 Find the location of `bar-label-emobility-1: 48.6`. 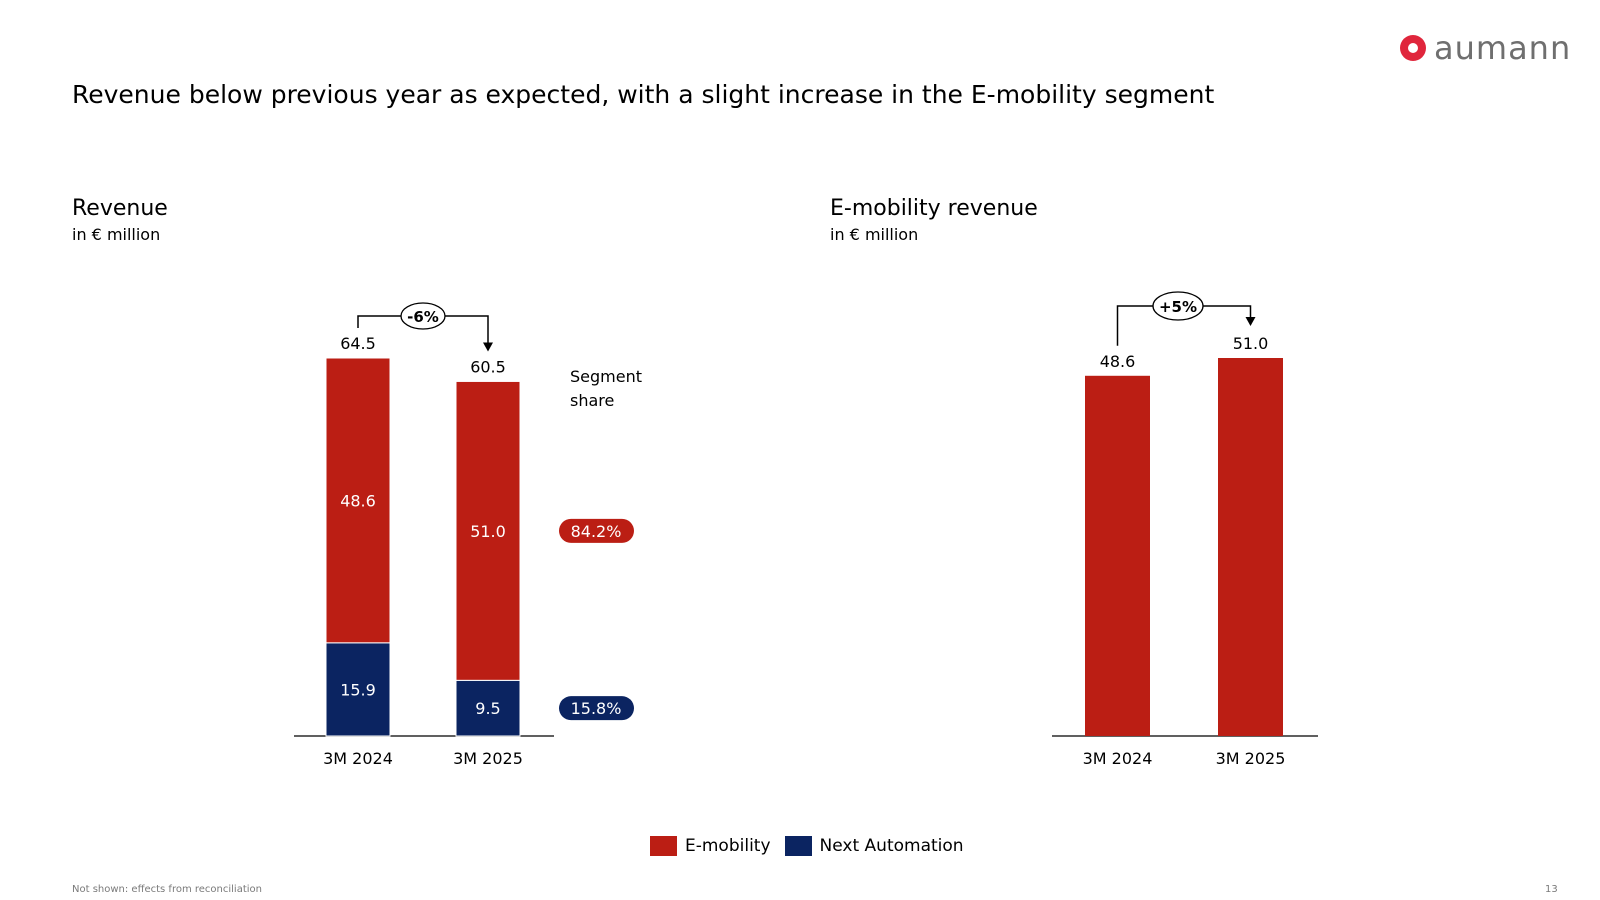

bar-label-emobility-1: 48.6 is located at coordinates (358, 500).